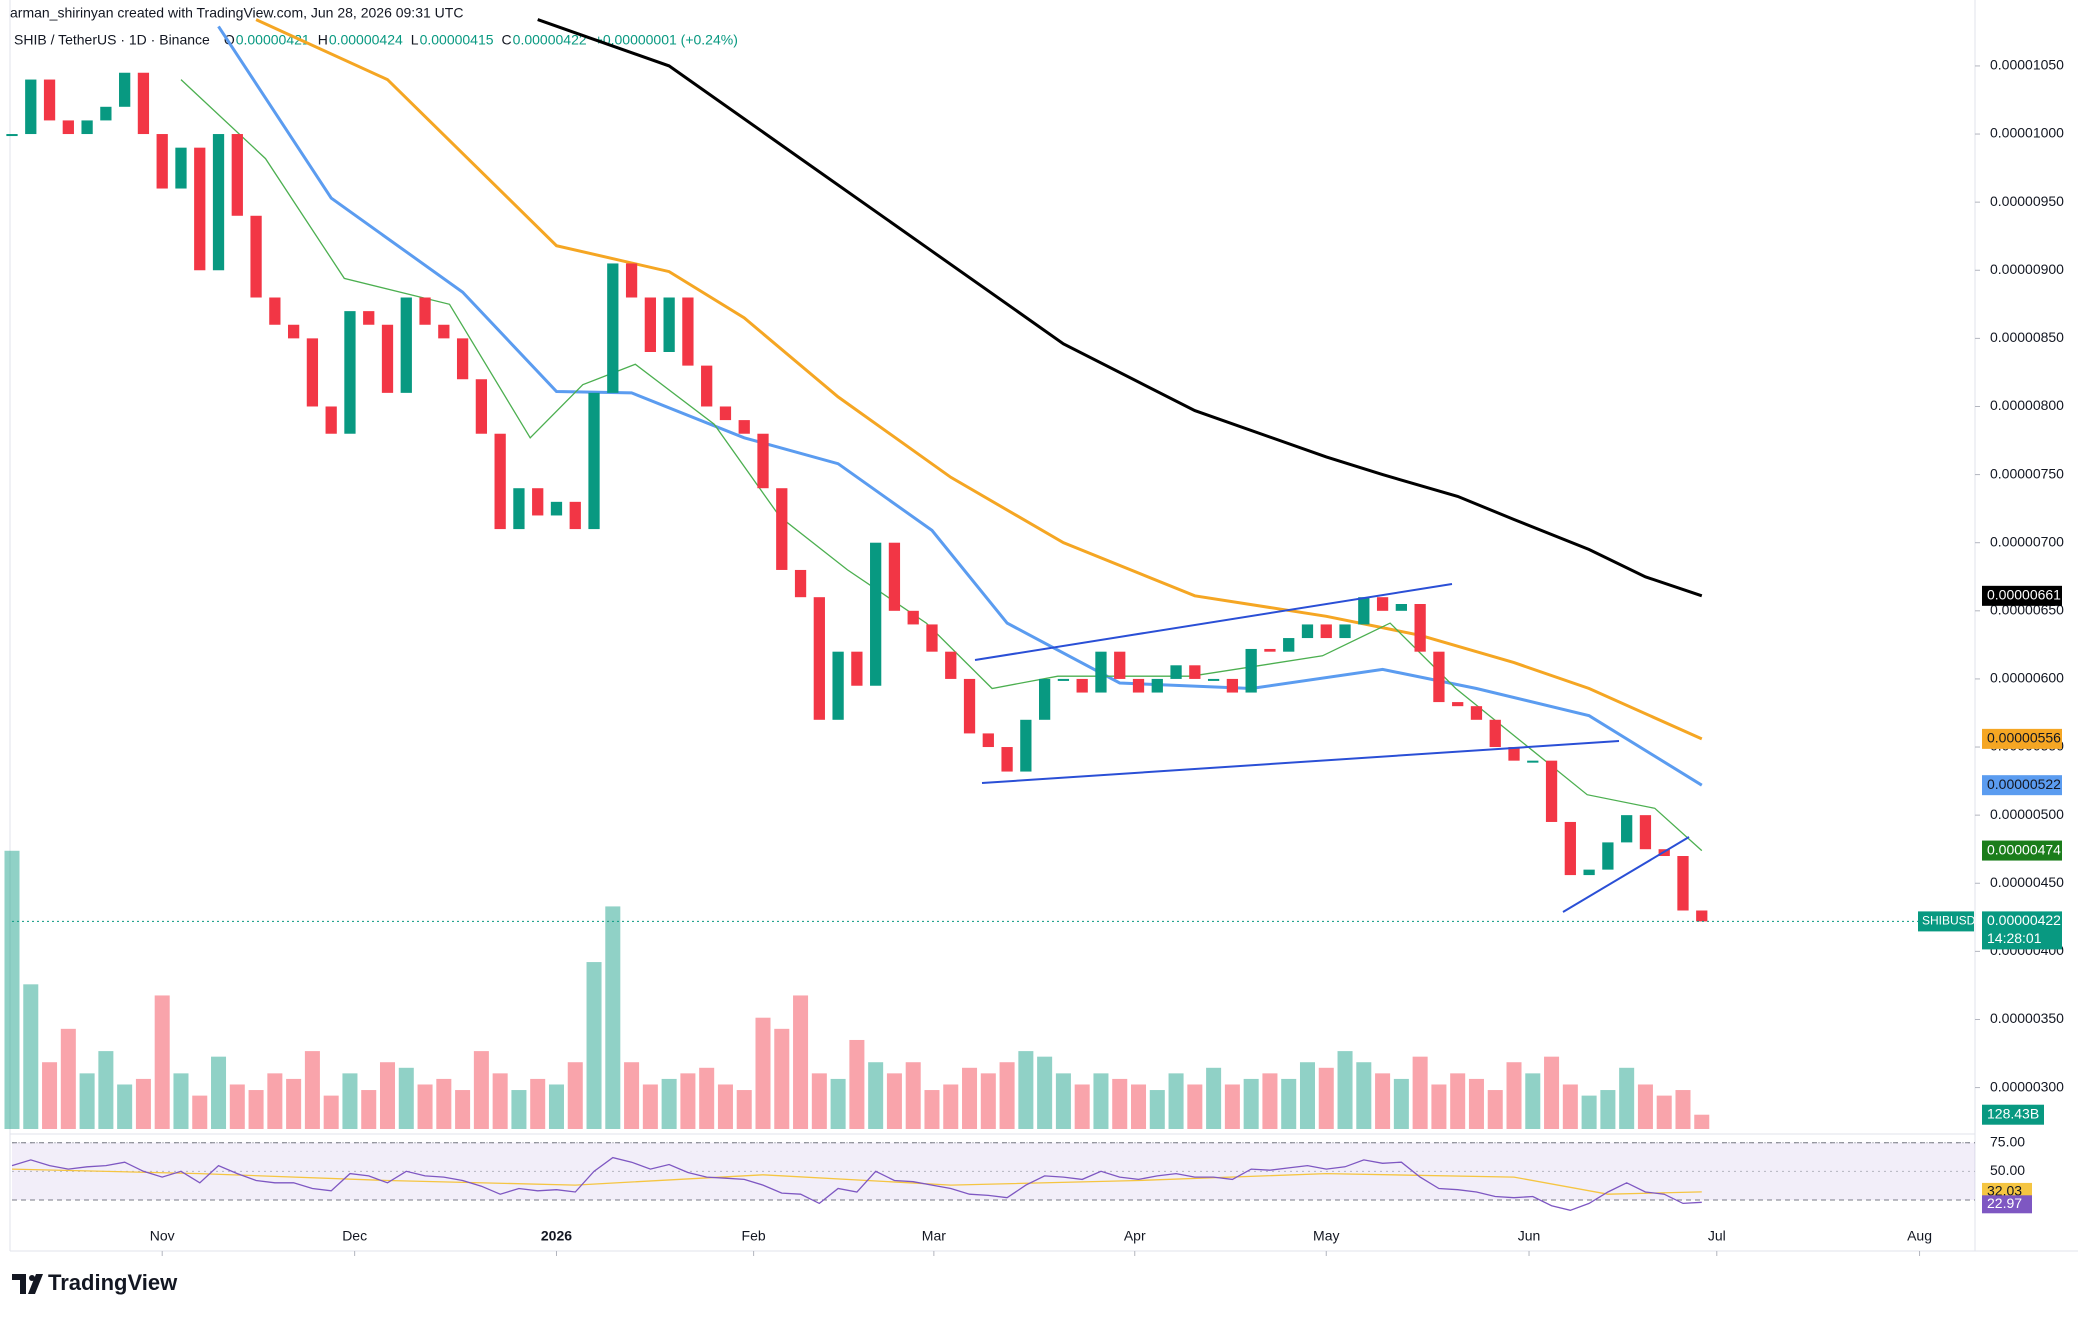  I want to click on rsi-tick-label: 50.00, so click(2007, 1170).